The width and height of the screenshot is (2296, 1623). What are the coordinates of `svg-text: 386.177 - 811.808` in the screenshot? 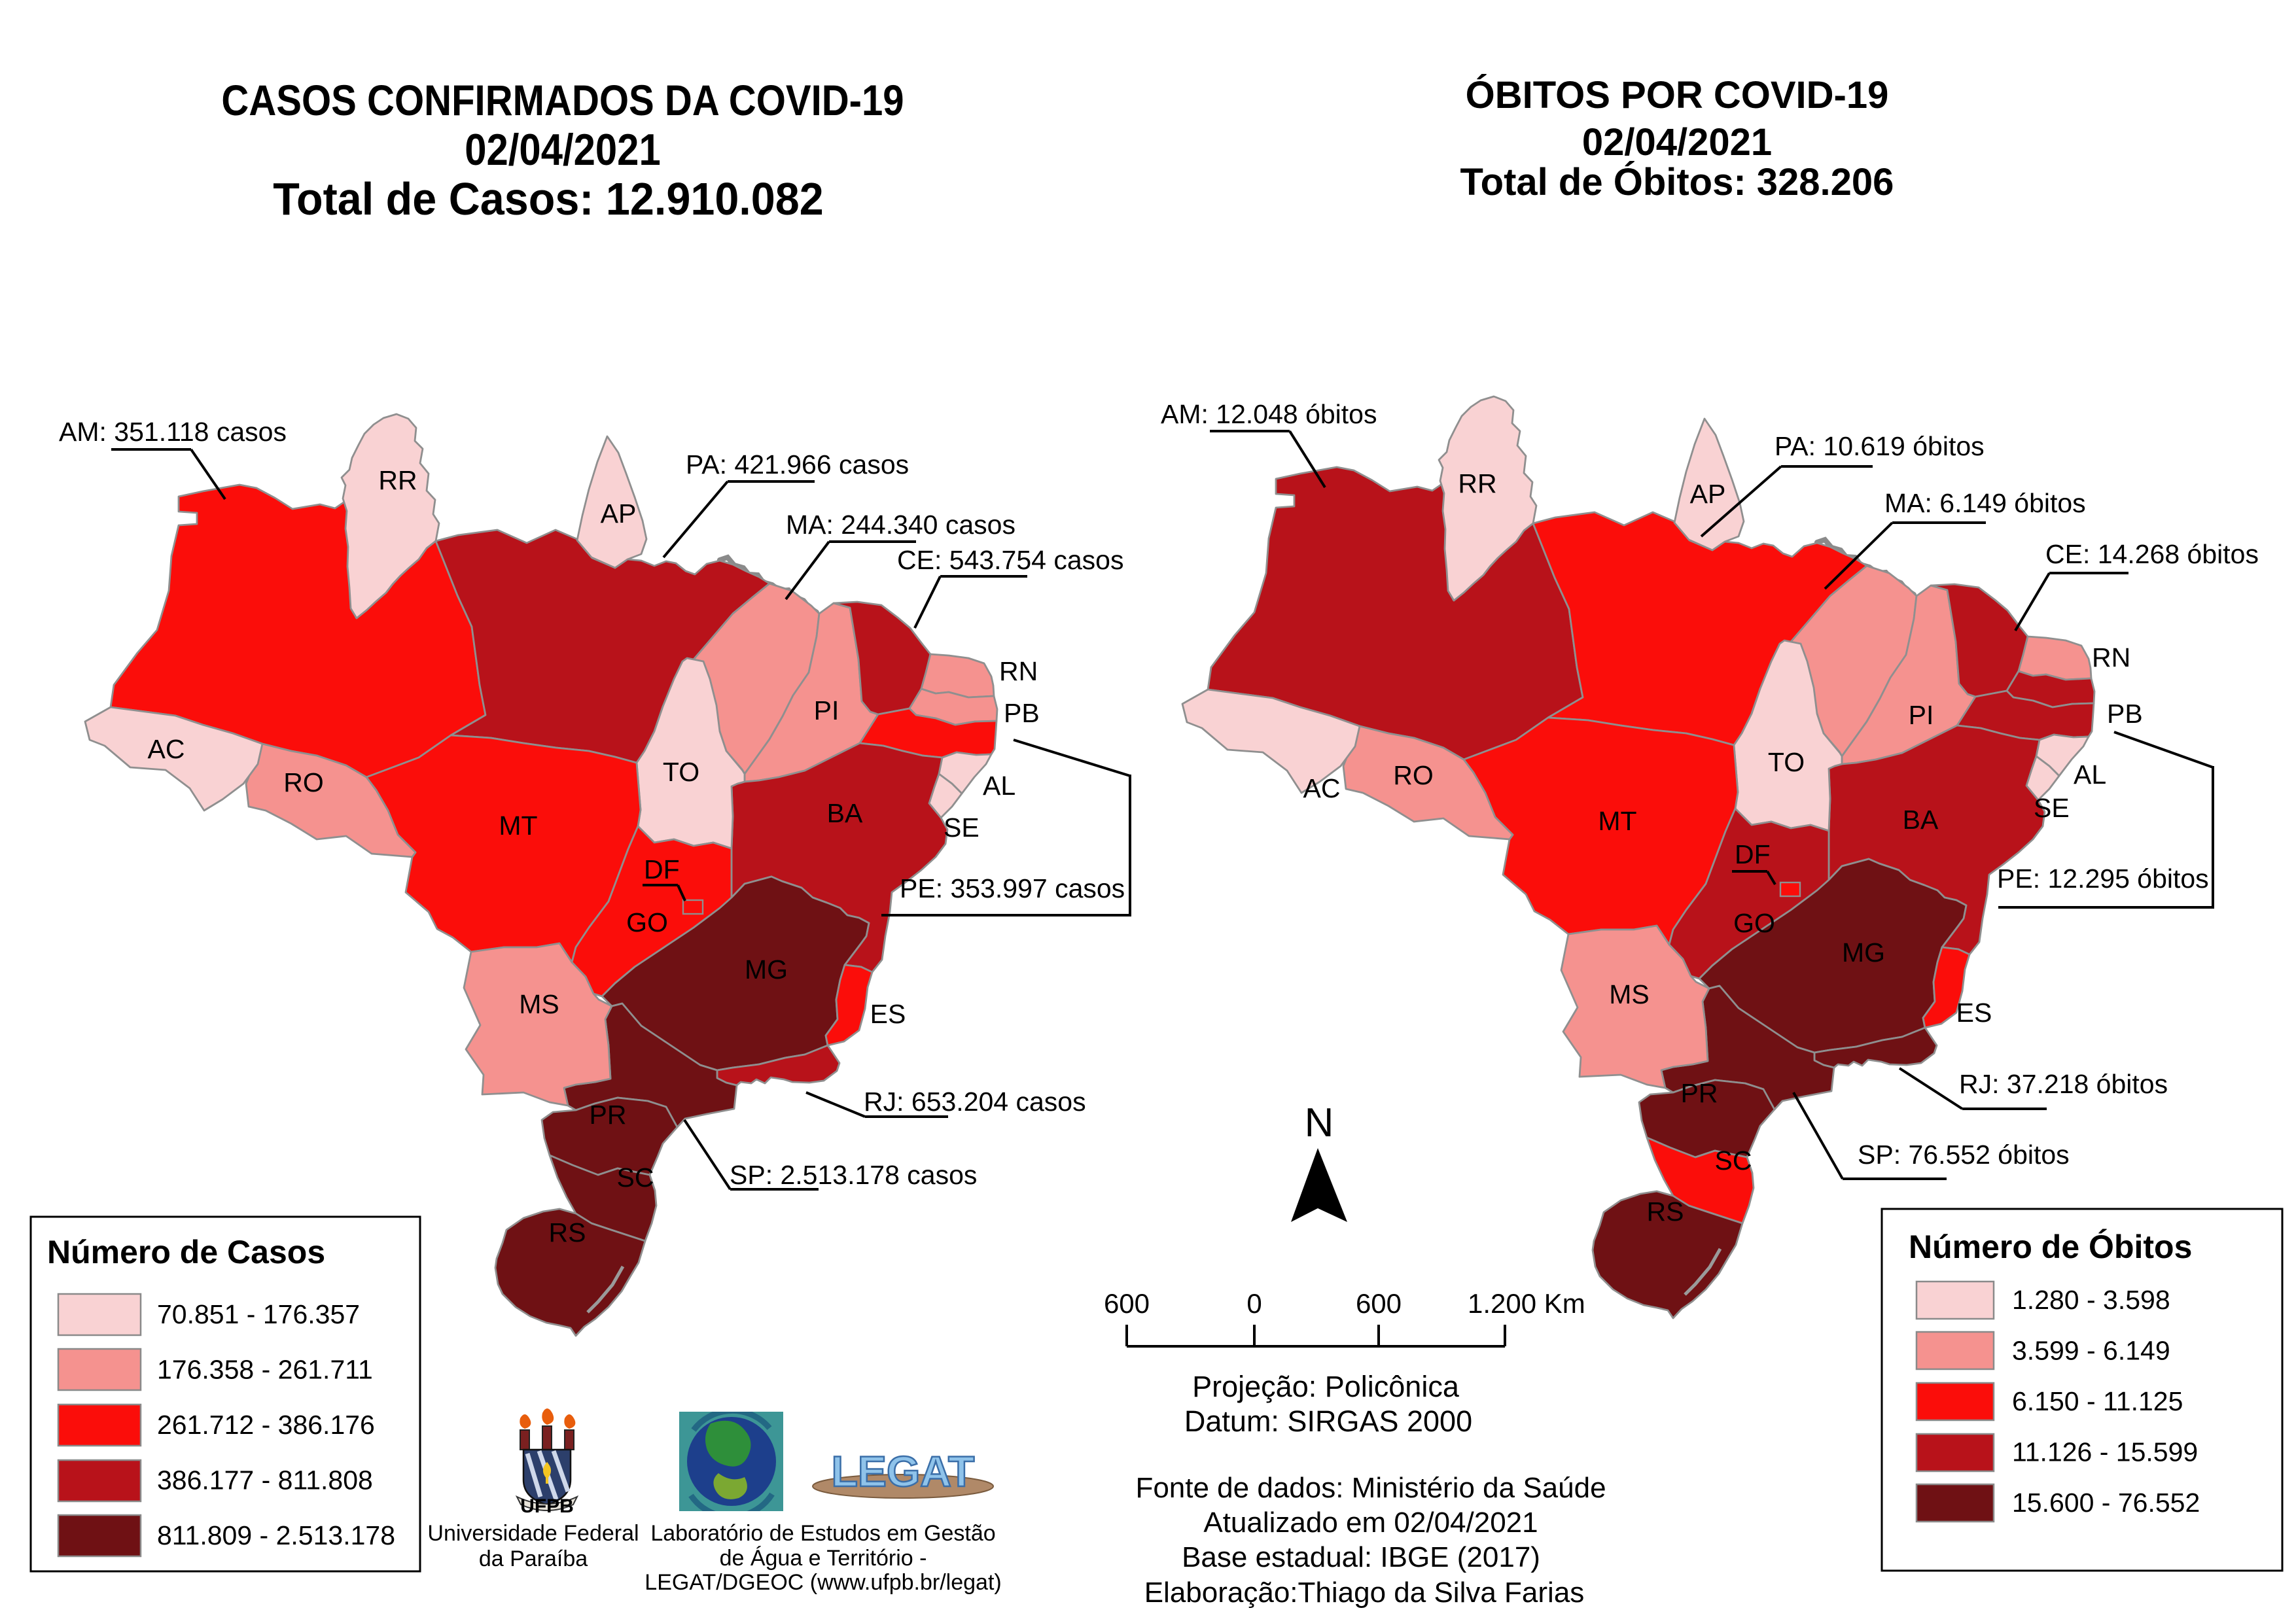 It's located at (265, 1480).